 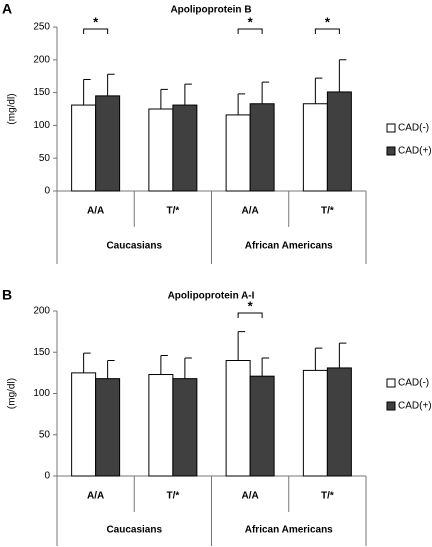 What do you see at coordinates (7, 295) in the screenshot?
I see `panel-label: B` at bounding box center [7, 295].